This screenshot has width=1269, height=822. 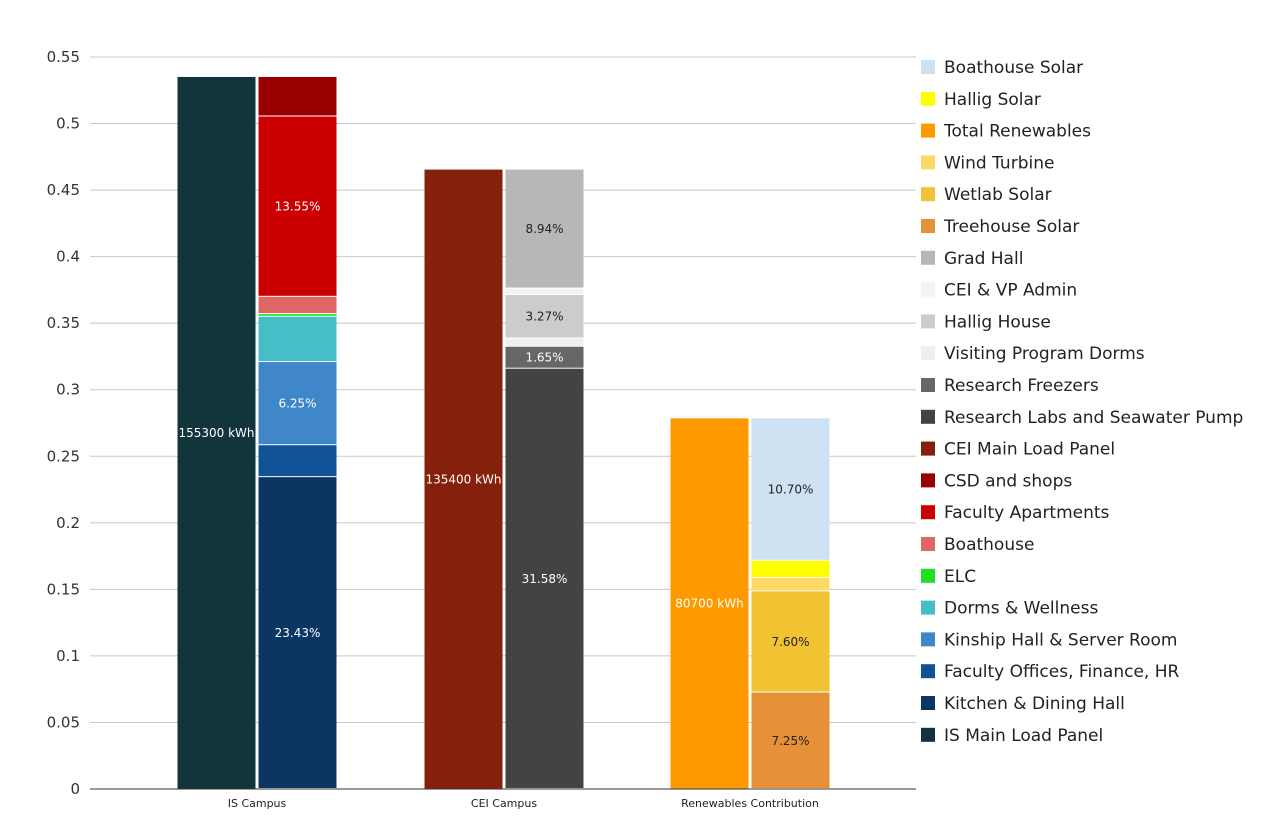 I want to click on bar-data-label: 1.65%, so click(x=544, y=358).